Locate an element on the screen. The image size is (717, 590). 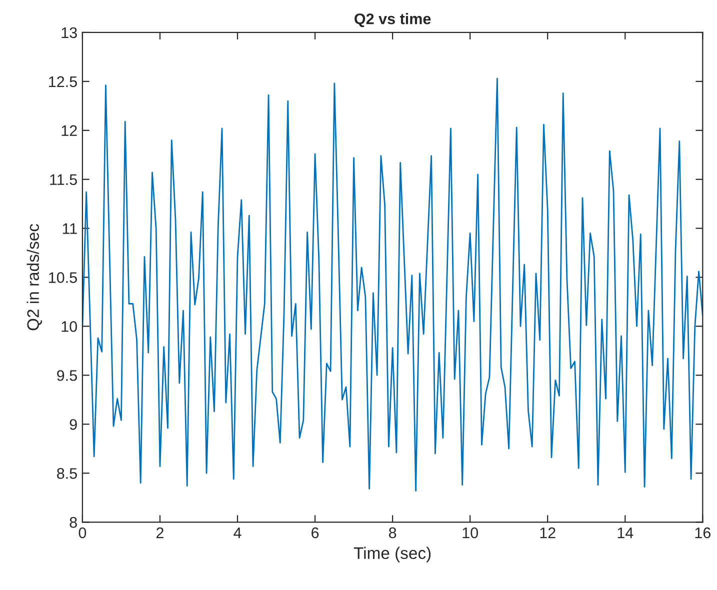
y-tick-label: 10.5 is located at coordinates (63, 277).